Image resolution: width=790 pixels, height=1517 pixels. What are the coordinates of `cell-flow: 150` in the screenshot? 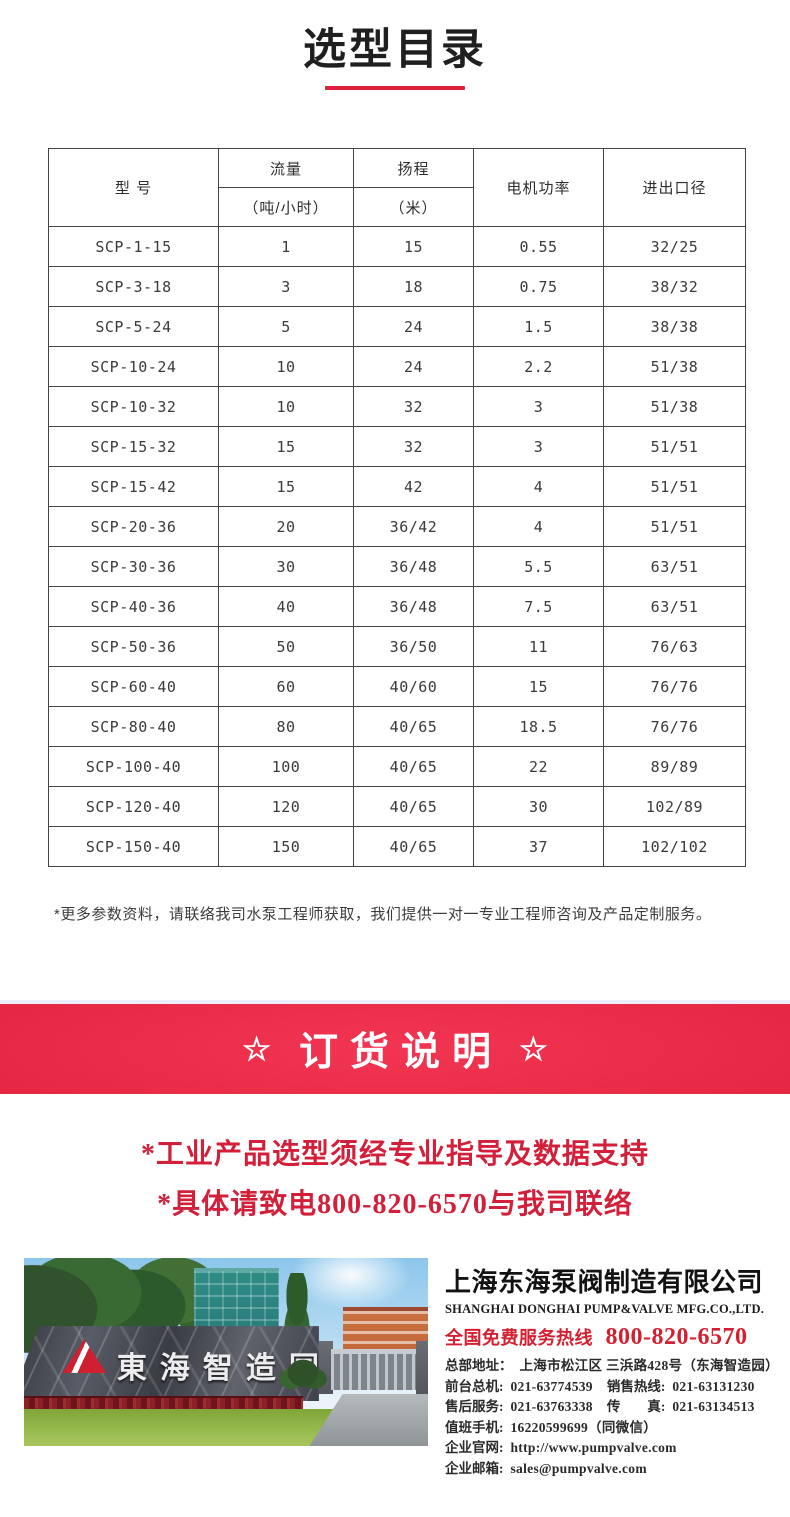 It's located at (286, 847).